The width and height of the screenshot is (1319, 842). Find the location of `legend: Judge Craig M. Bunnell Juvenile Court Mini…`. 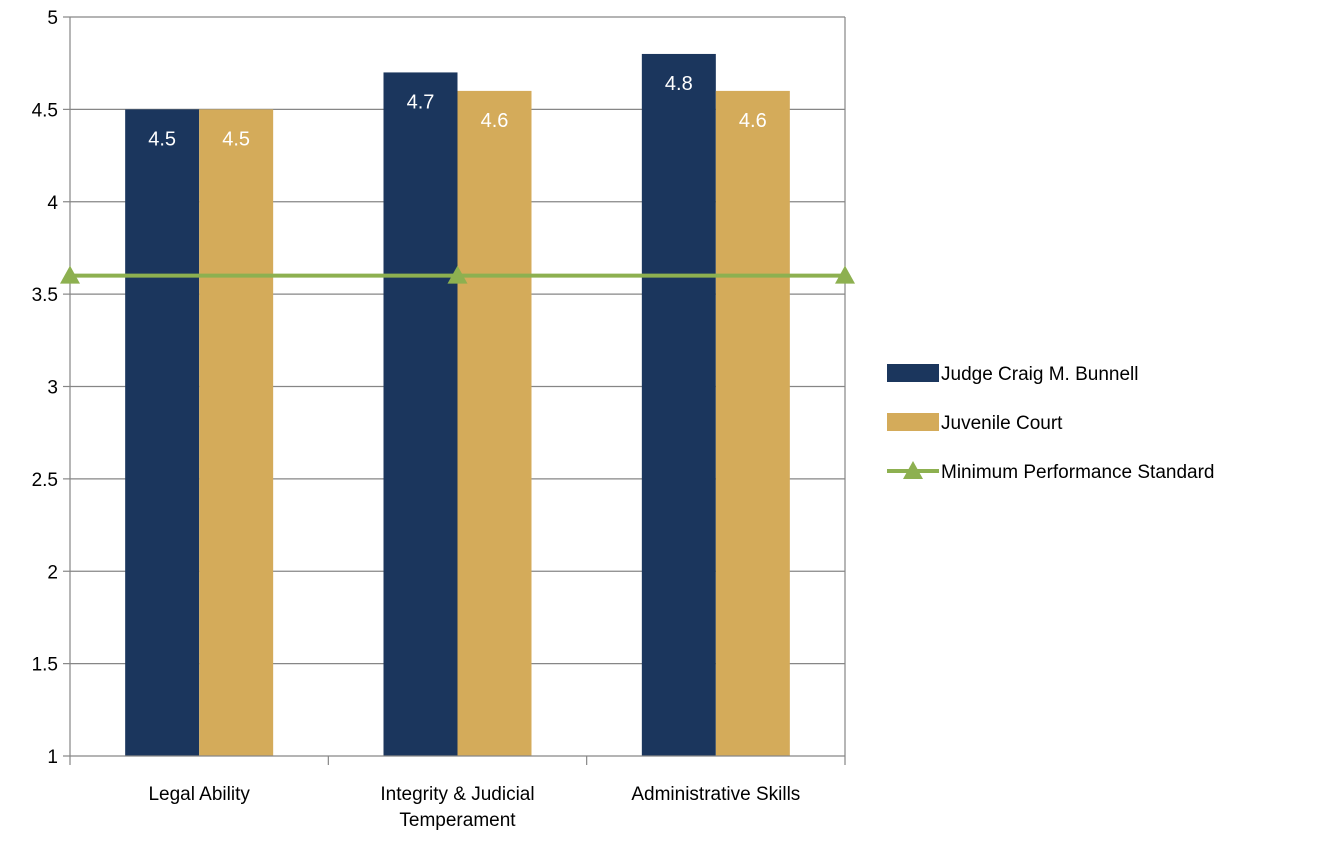

legend: Judge Craig M. Bunnell Juvenile Court Mini… is located at coordinates (1051, 423).